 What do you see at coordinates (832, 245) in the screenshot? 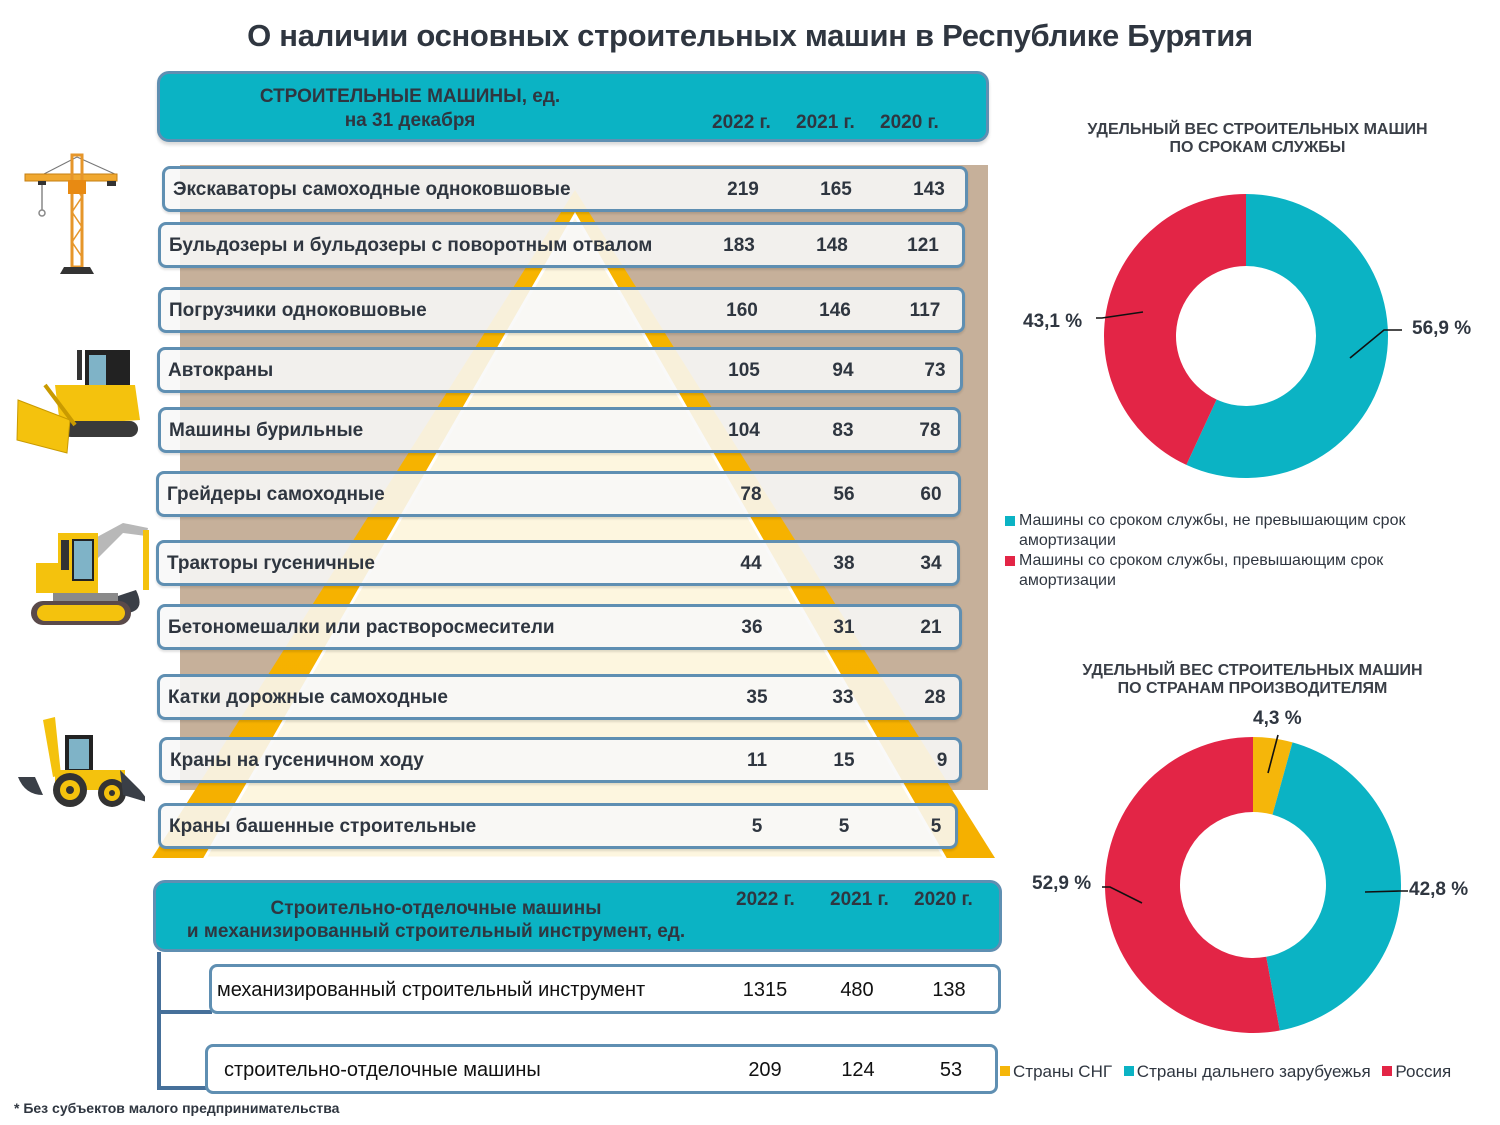
I see `value-2021: 148` at bounding box center [832, 245].